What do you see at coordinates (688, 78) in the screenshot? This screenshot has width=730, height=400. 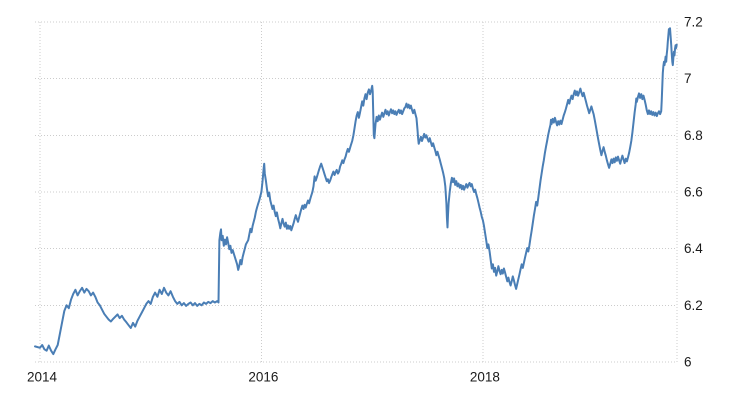 I see `y-tick-label: 7` at bounding box center [688, 78].